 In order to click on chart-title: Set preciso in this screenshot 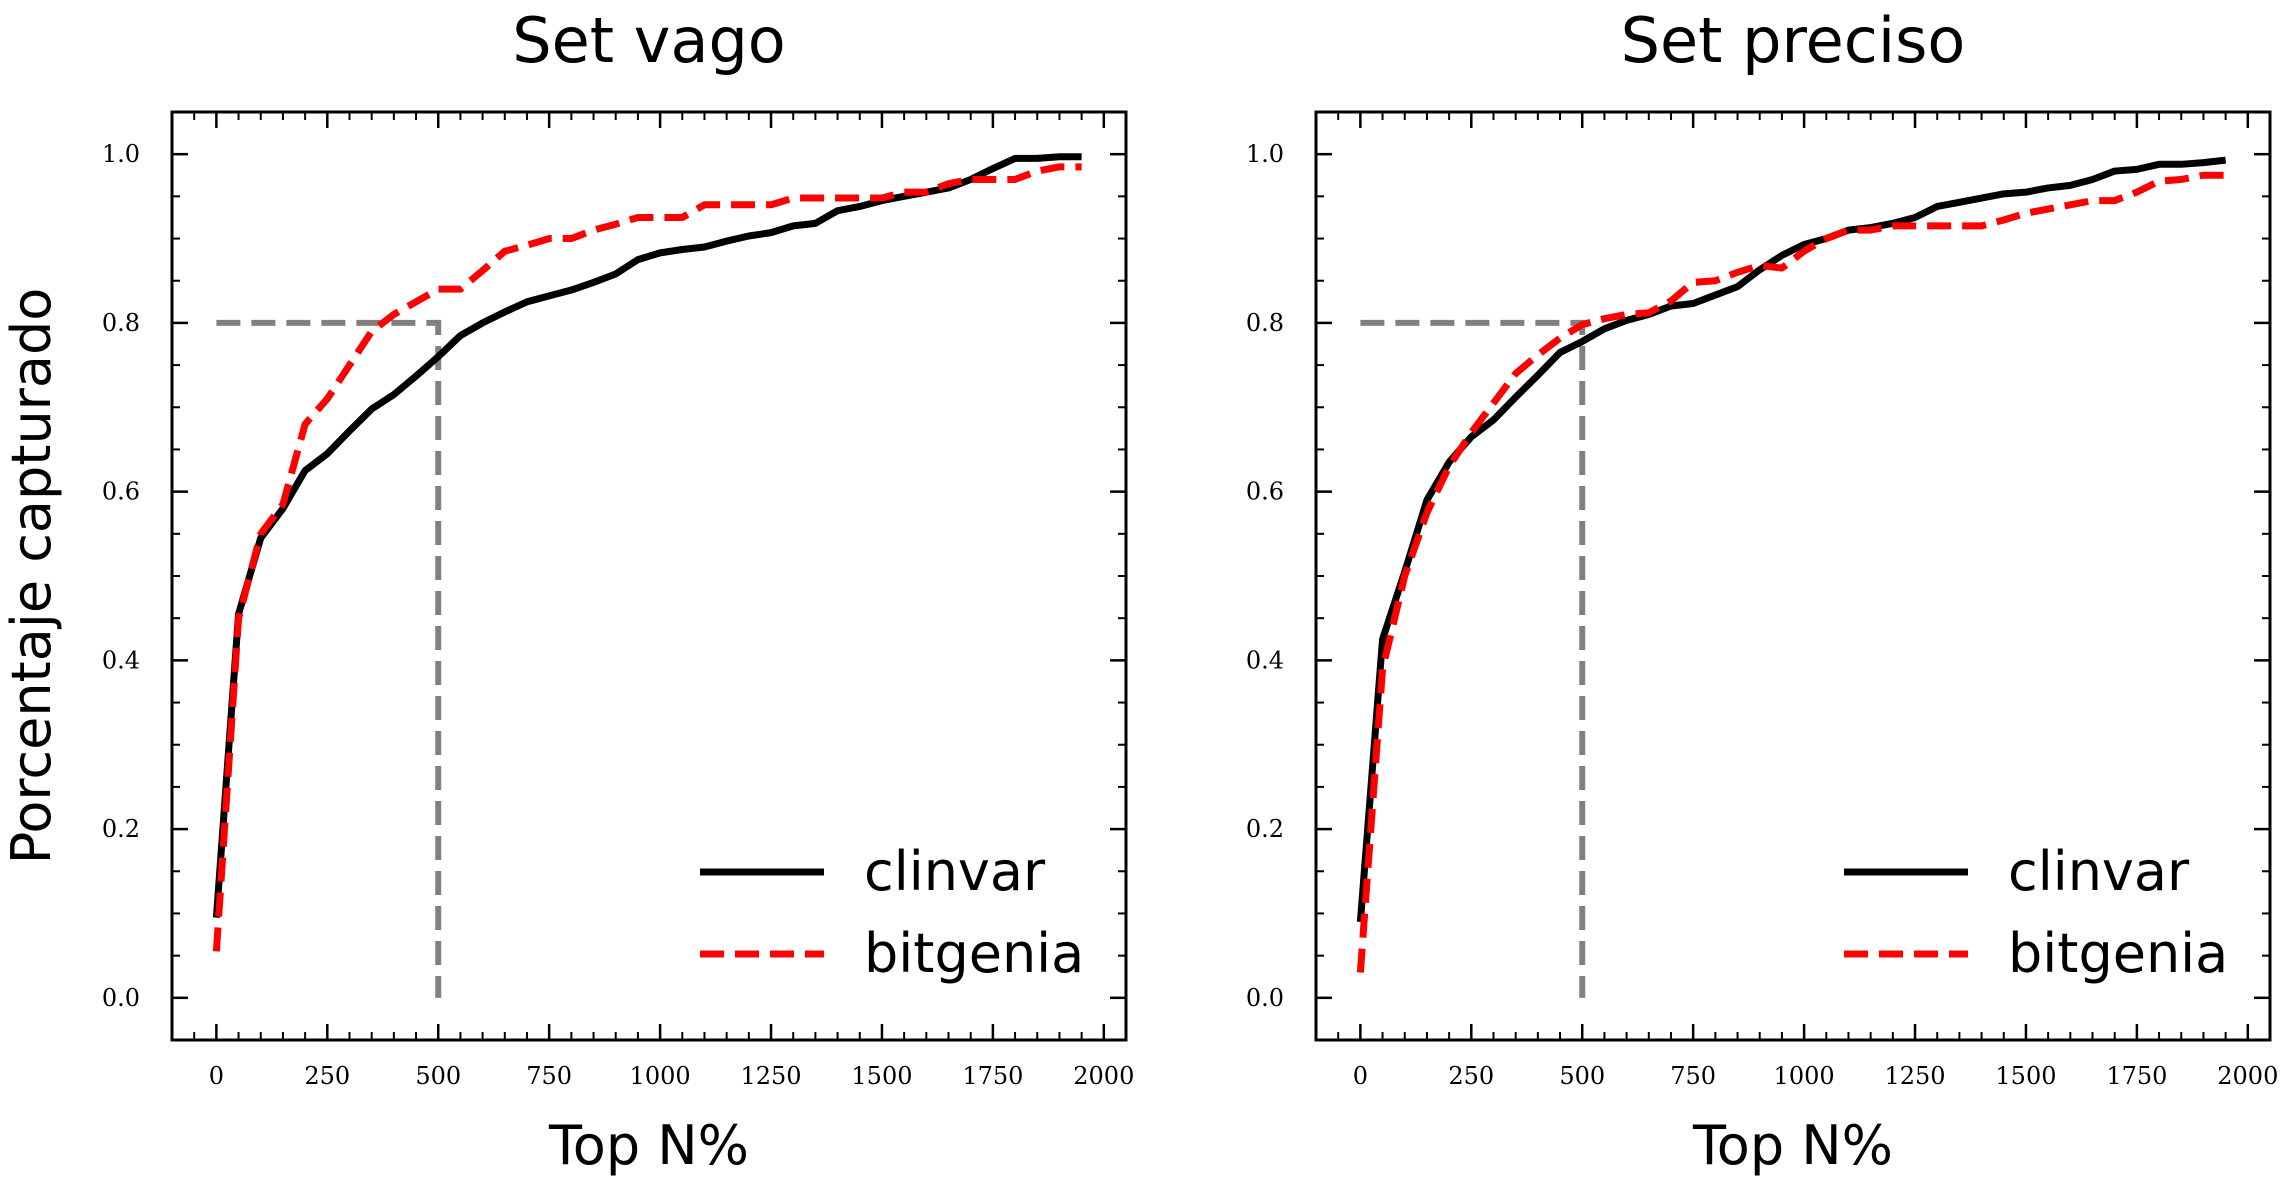, I will do `click(1793, 40)`.